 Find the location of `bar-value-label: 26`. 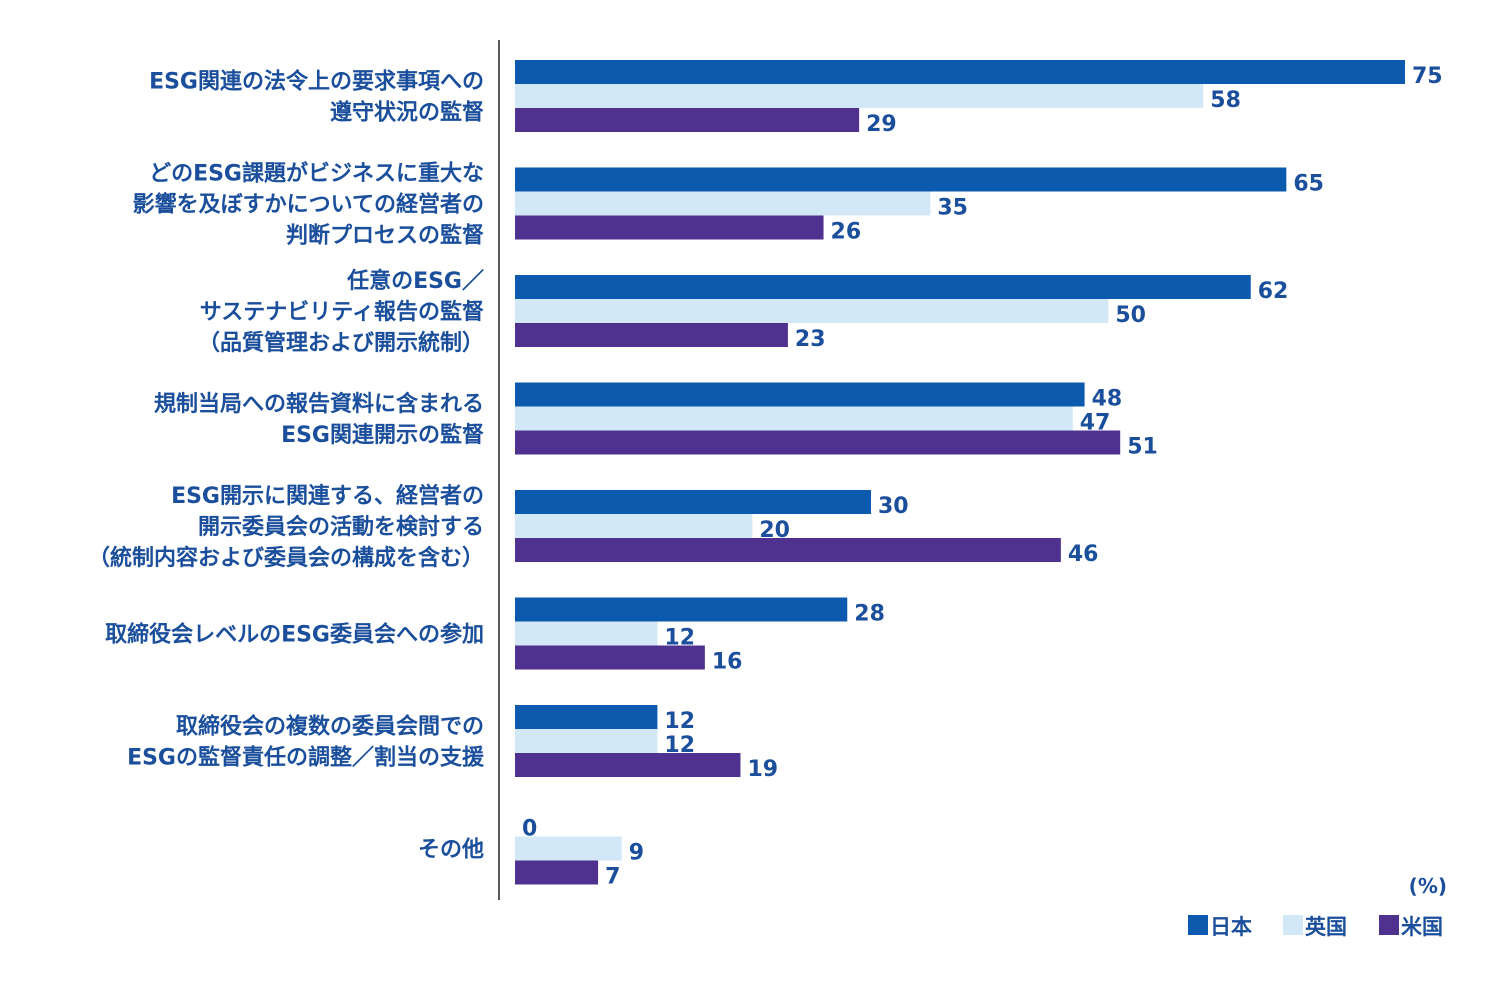

bar-value-label: 26 is located at coordinates (846, 232).